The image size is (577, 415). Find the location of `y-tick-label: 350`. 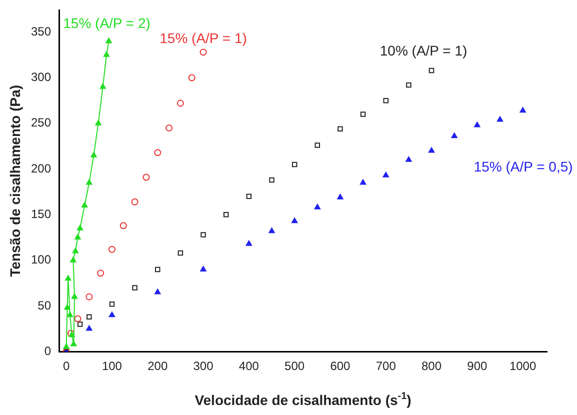

y-tick-label: 350 is located at coordinates (41, 31).